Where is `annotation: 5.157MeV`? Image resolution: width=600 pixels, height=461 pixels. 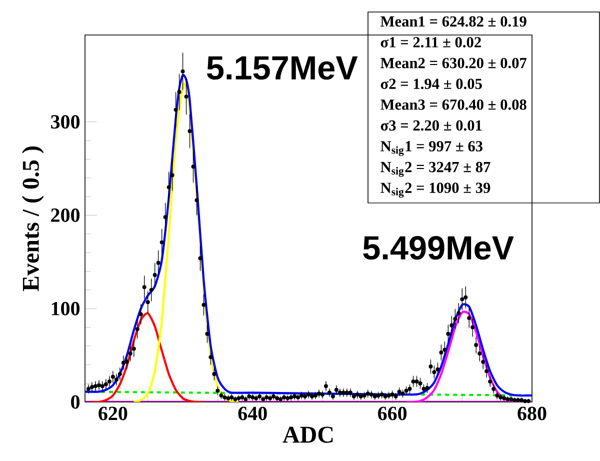 annotation: 5.157MeV is located at coordinates (282, 68).